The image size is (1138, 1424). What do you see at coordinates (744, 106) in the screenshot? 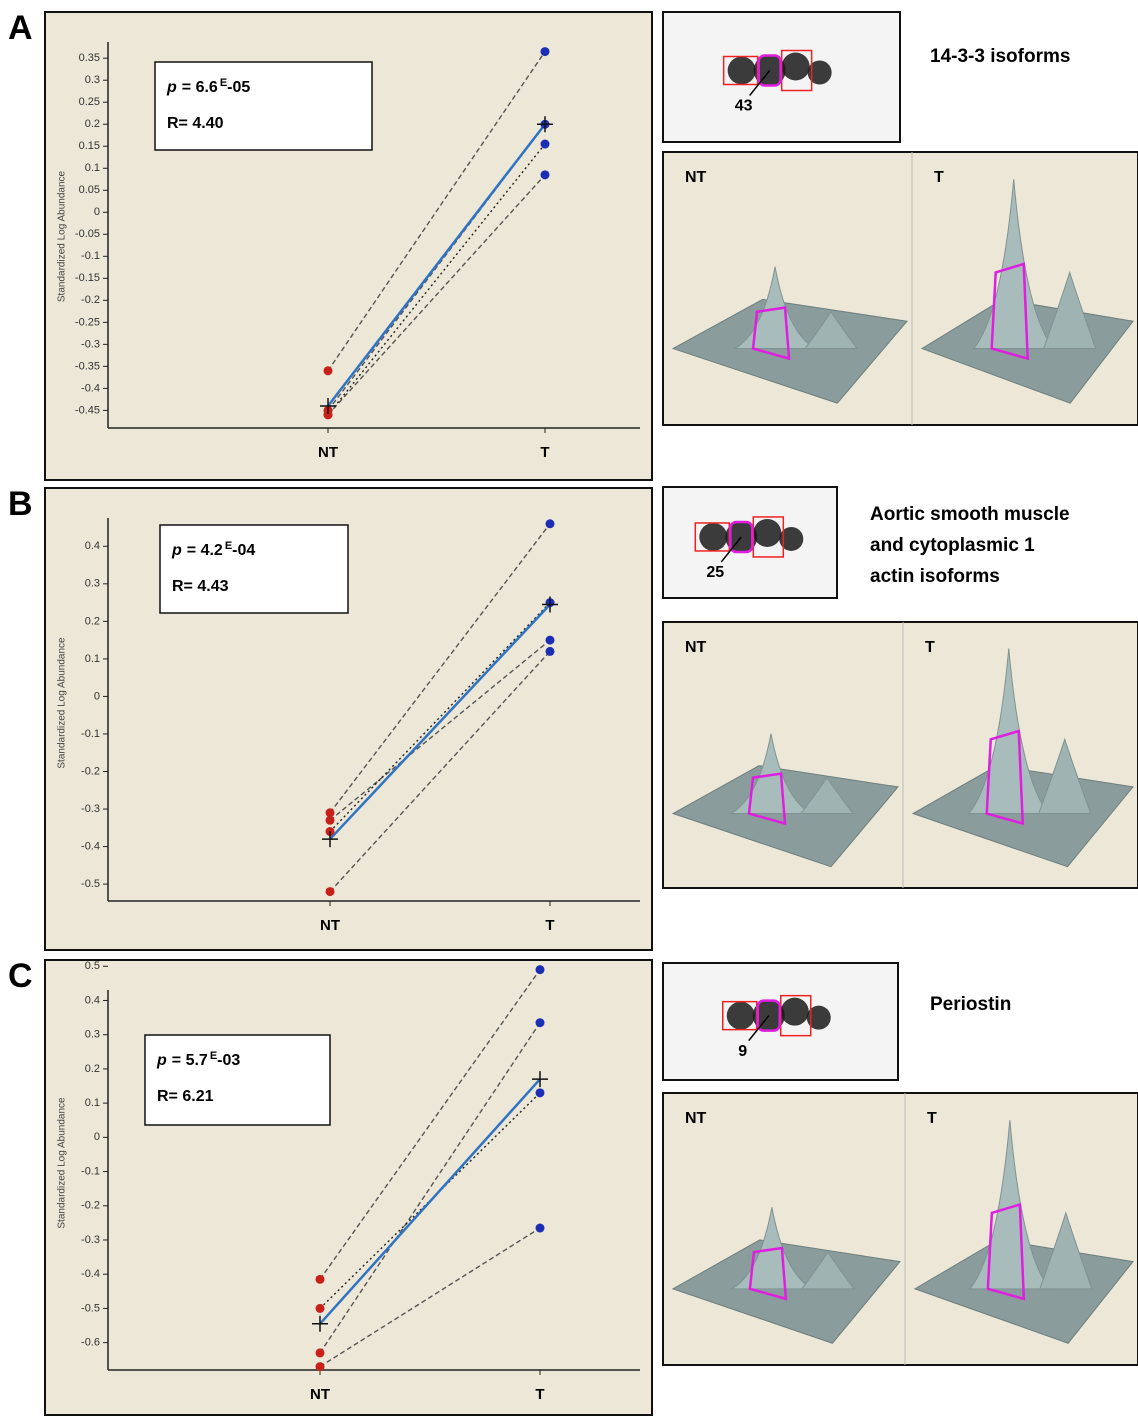
I see `spot-number: 43` at bounding box center [744, 106].